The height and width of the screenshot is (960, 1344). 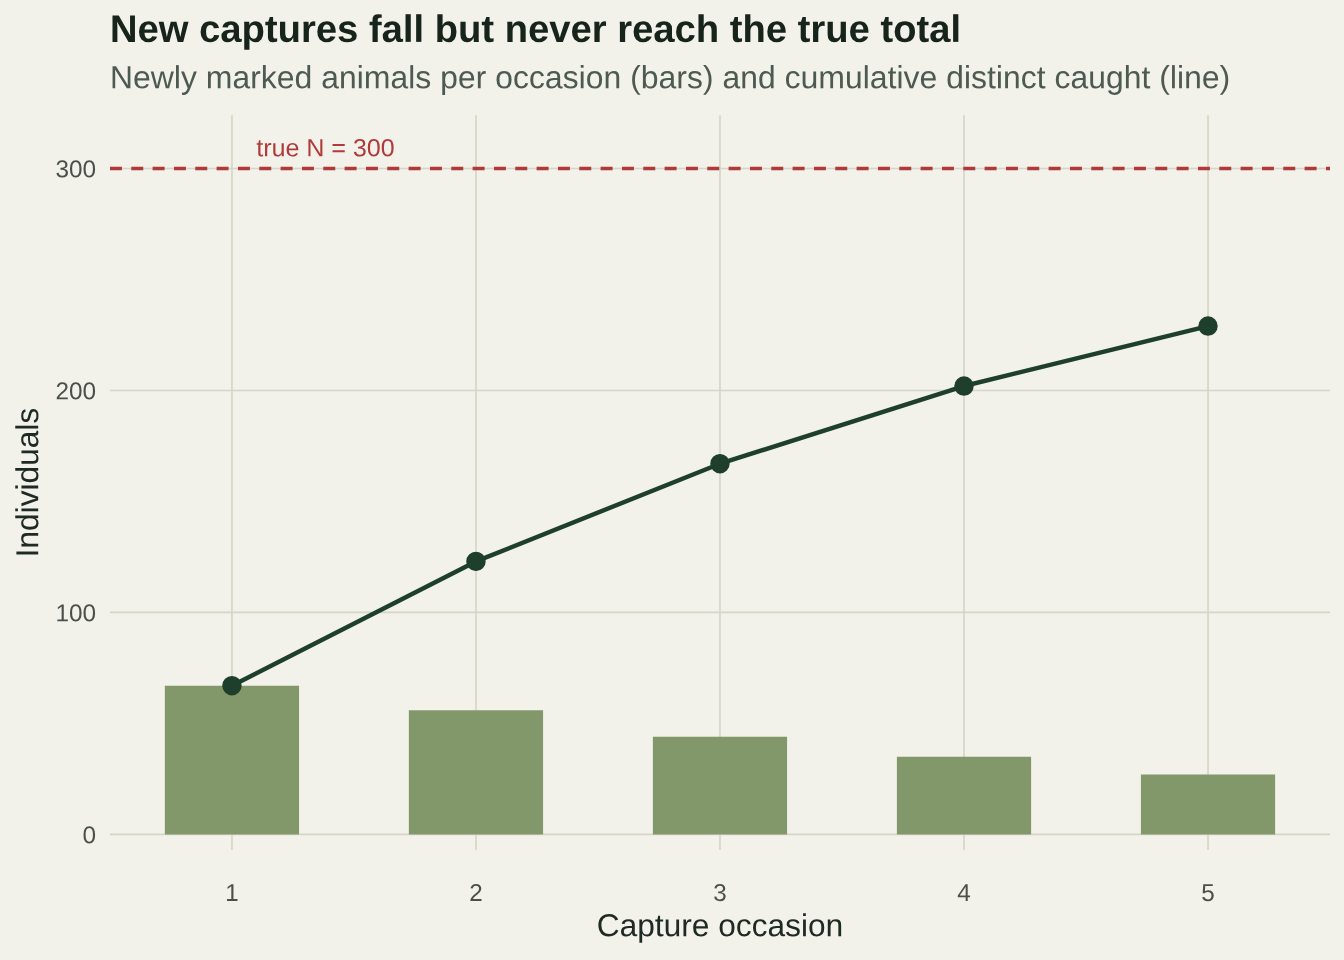 I want to click on y-axis-title: Individuals, so click(x=27, y=481).